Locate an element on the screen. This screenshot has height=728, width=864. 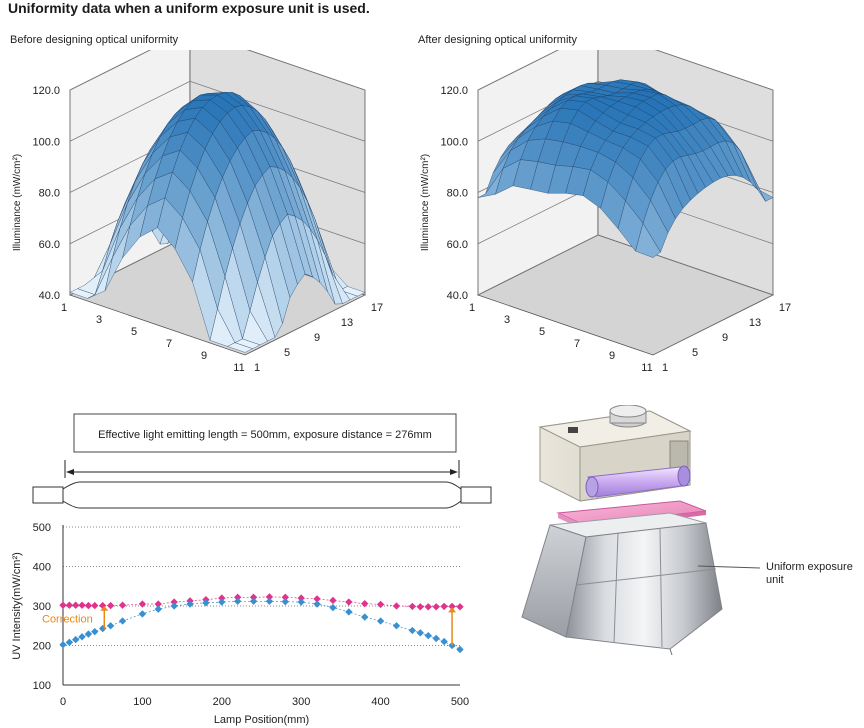
x-tick-label: 200 is located at coordinates (222, 702).